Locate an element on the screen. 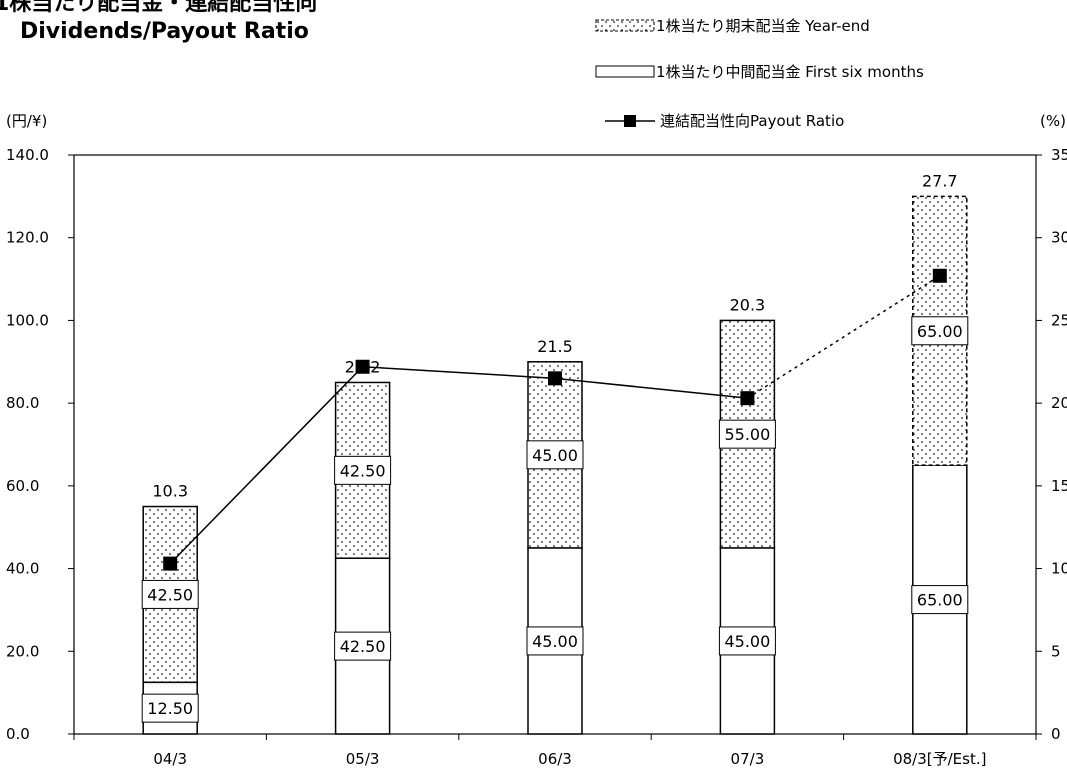 Image resolution: width=1067 pixels, height=771 pixels. left-tick-label: 100.0 is located at coordinates (27, 320).